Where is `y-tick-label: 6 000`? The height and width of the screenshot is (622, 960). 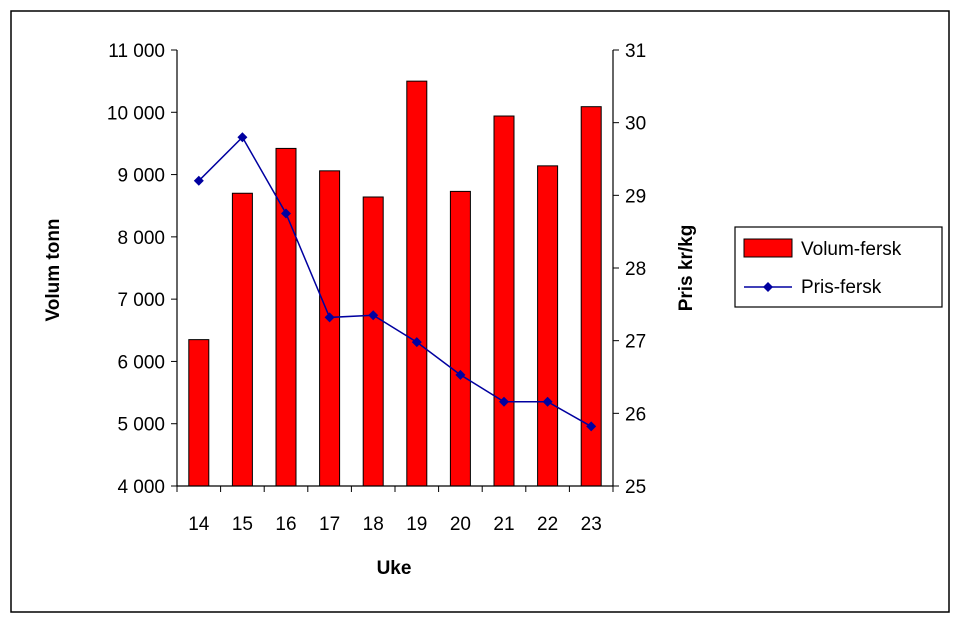 y-tick-label: 6 000 is located at coordinates (141, 362).